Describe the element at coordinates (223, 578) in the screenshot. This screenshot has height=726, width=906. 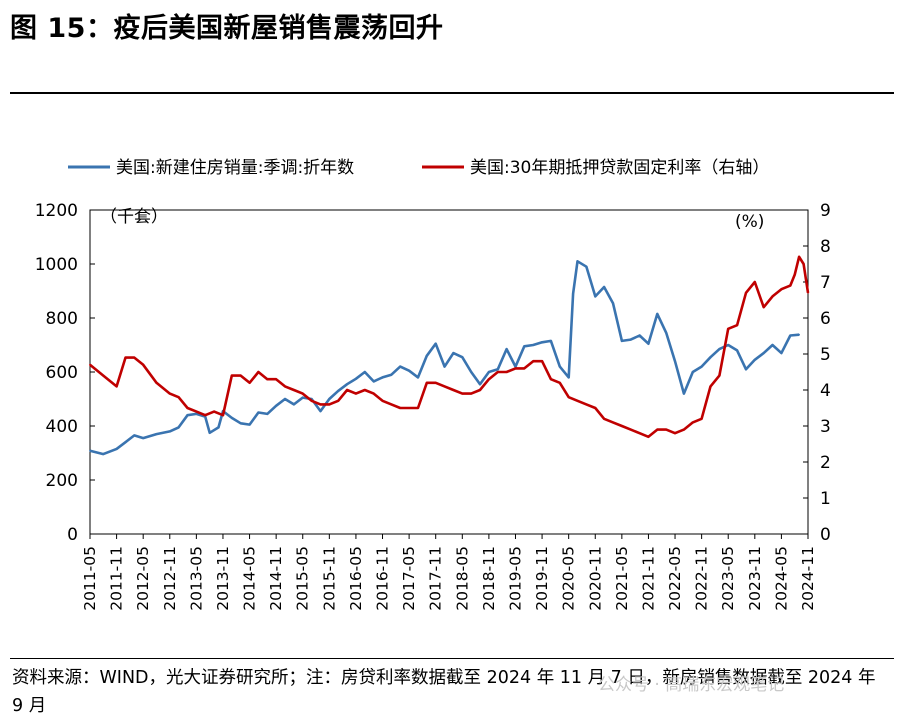
I see `x-tick-label: 2013-11` at that location.